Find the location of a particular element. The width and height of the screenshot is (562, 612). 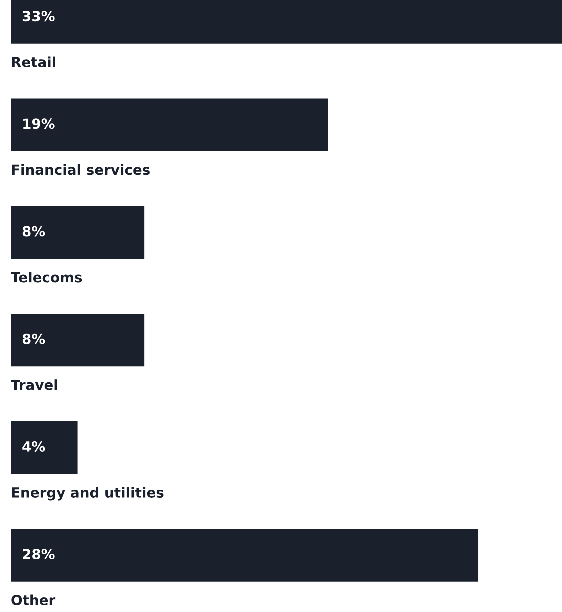

data-label: 33% is located at coordinates (38, 16).